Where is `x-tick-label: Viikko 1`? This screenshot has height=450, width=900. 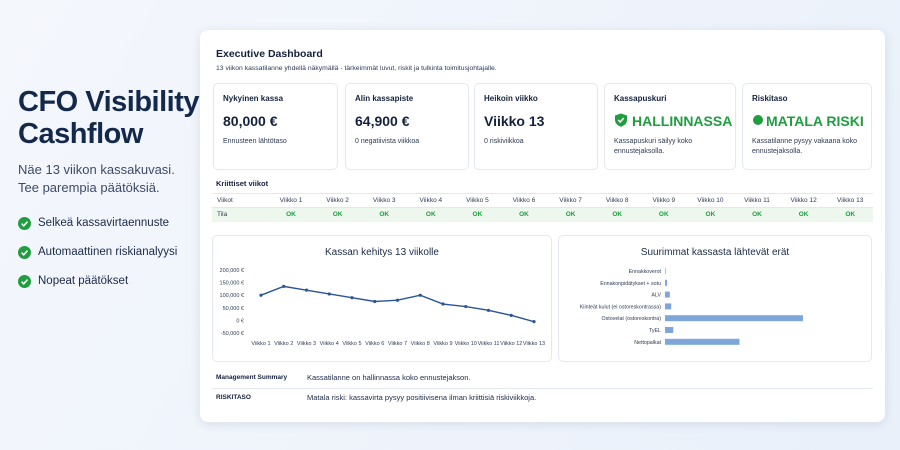 x-tick-label: Viikko 1 is located at coordinates (260, 344).